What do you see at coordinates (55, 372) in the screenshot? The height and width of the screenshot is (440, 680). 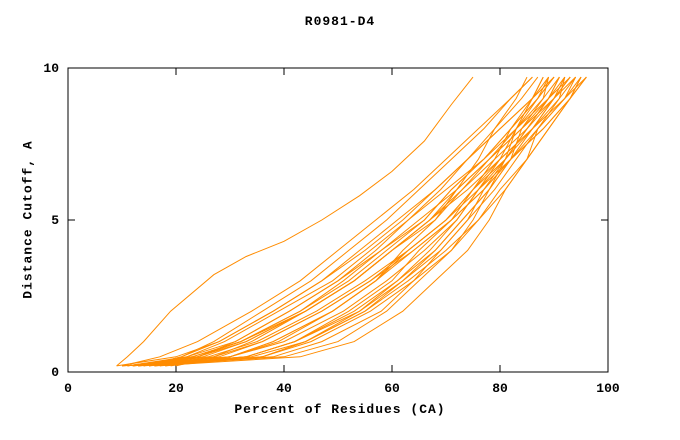 I see `y-tick-label: 0` at bounding box center [55, 372].